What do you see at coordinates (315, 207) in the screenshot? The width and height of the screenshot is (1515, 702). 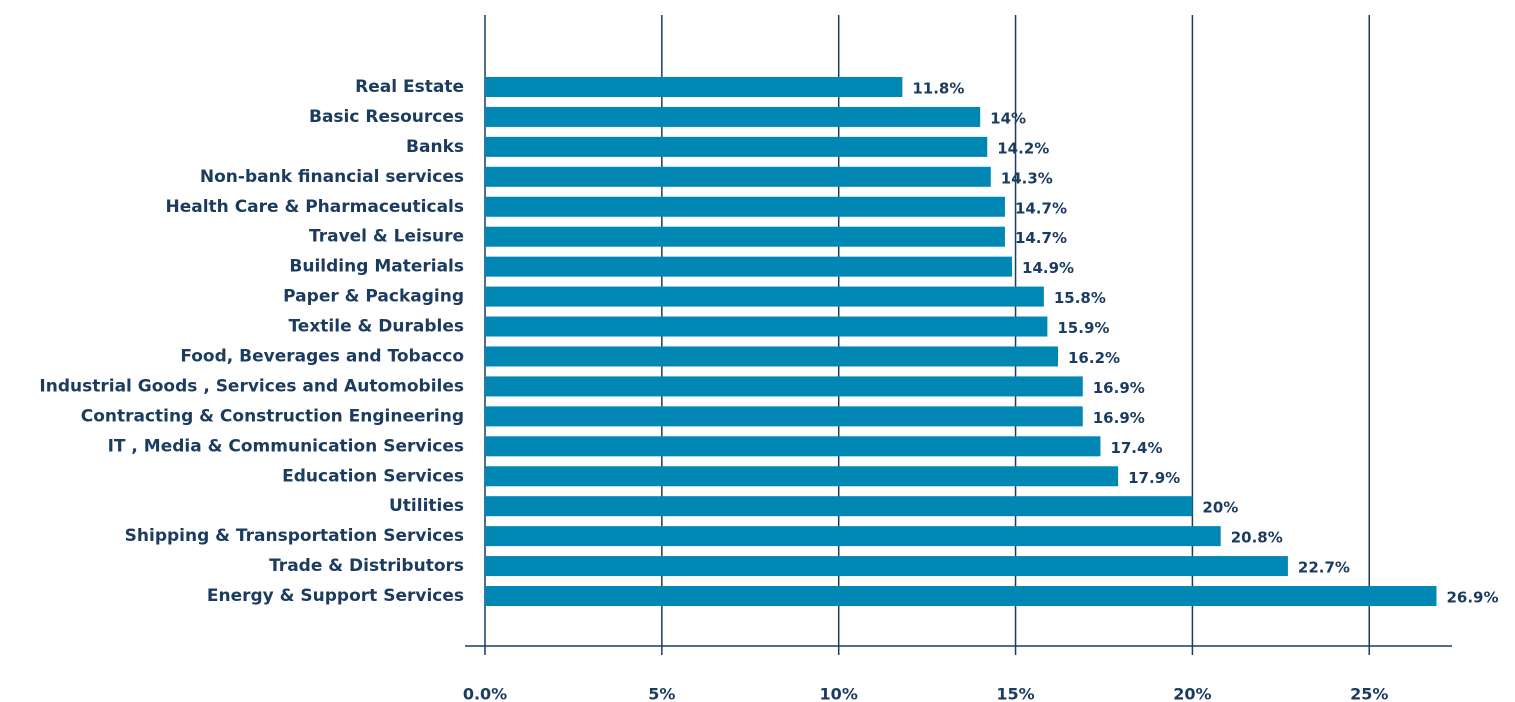 I see `y-tick-label: Health Care & Pharmaceuticals` at bounding box center [315, 207].